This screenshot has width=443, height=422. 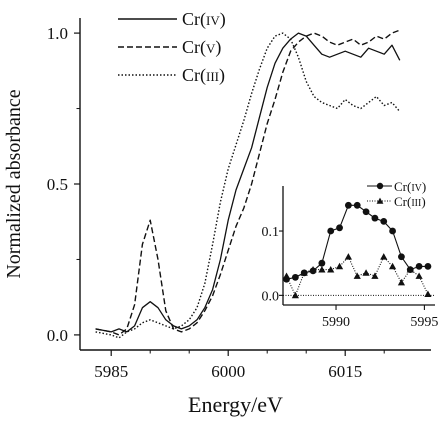 What do you see at coordinates (228, 371) in the screenshot?
I see `x-tick-label: 6000` at bounding box center [228, 371].